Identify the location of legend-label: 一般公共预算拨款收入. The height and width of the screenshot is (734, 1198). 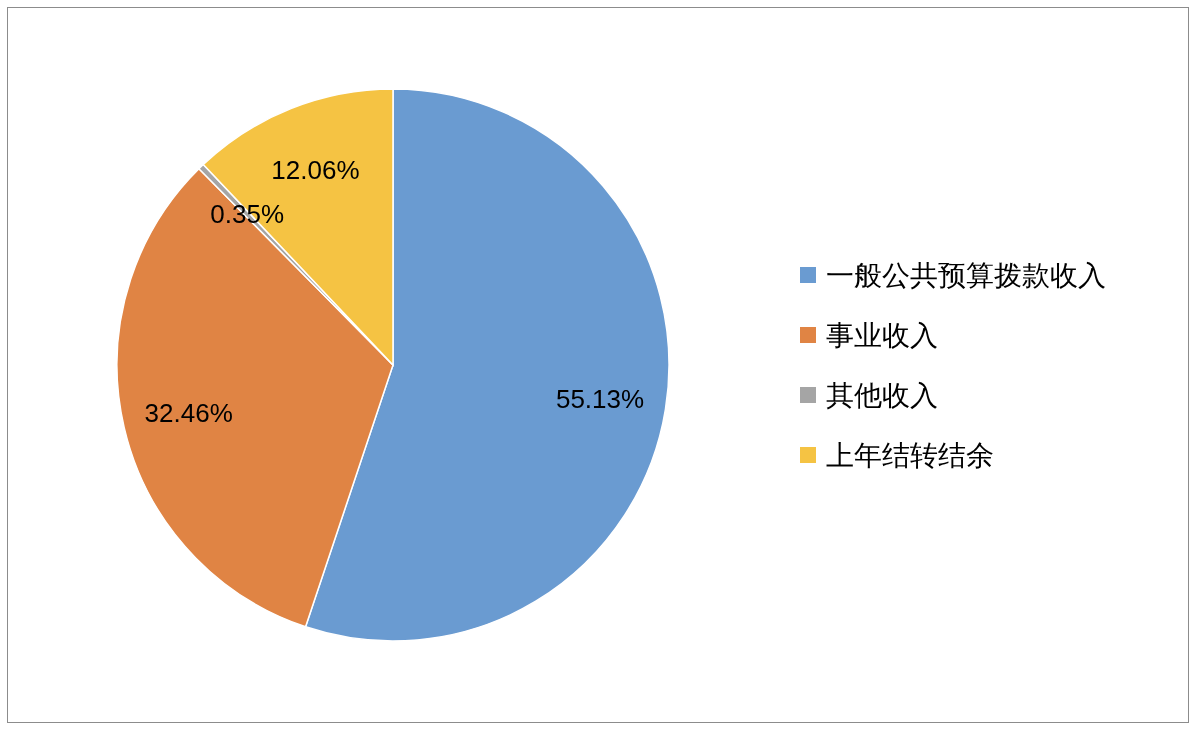
(966, 275).